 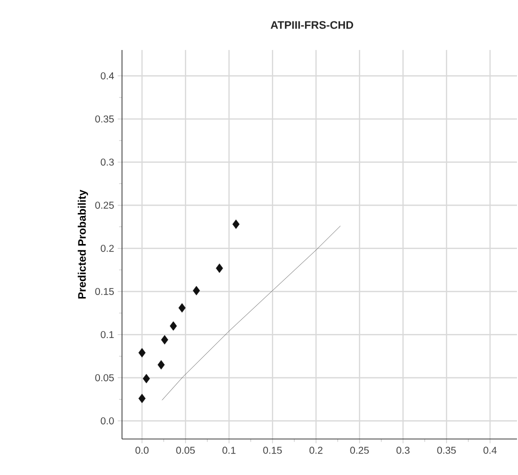 I want to click on x-tick-label: 0.35, so click(x=446, y=450).